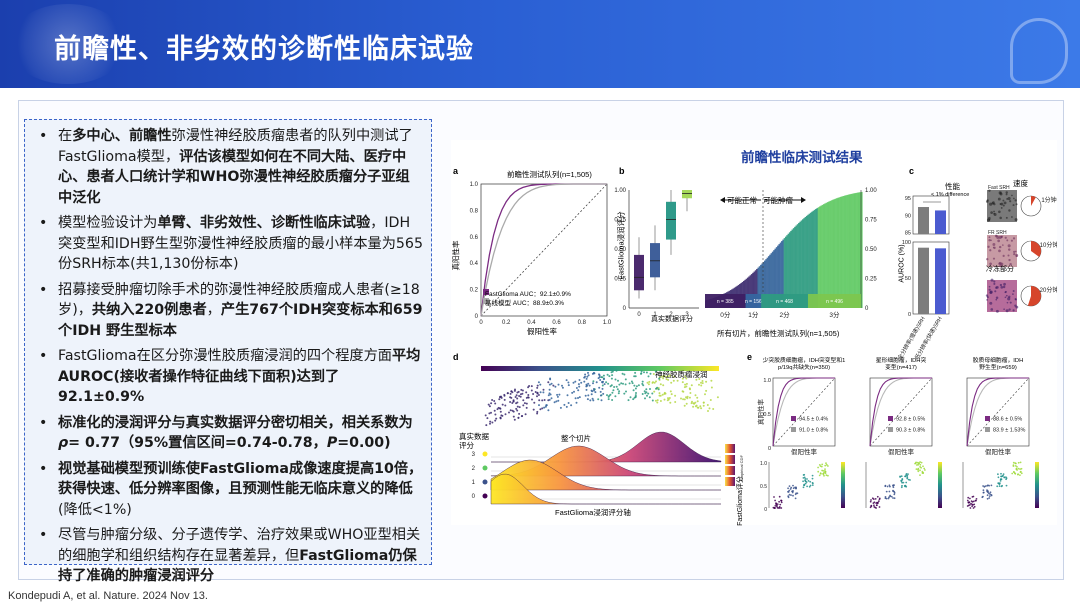  Describe the element at coordinates (802, 157) in the screenshot. I see `figure-main-title: 前瞻性临床测试结果` at that location.